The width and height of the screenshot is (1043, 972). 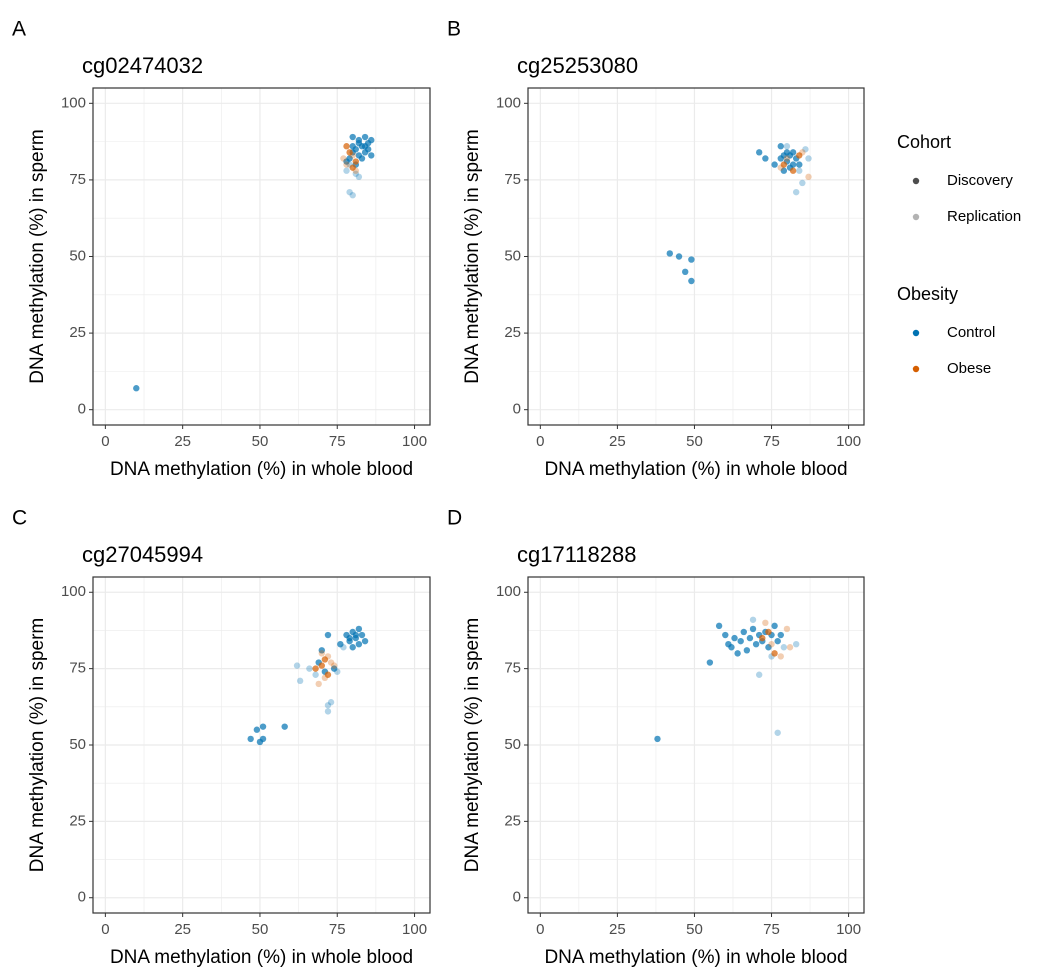 I want to click on y-axis-label: DNA methylation (%) in sperm, so click(x=472, y=256).